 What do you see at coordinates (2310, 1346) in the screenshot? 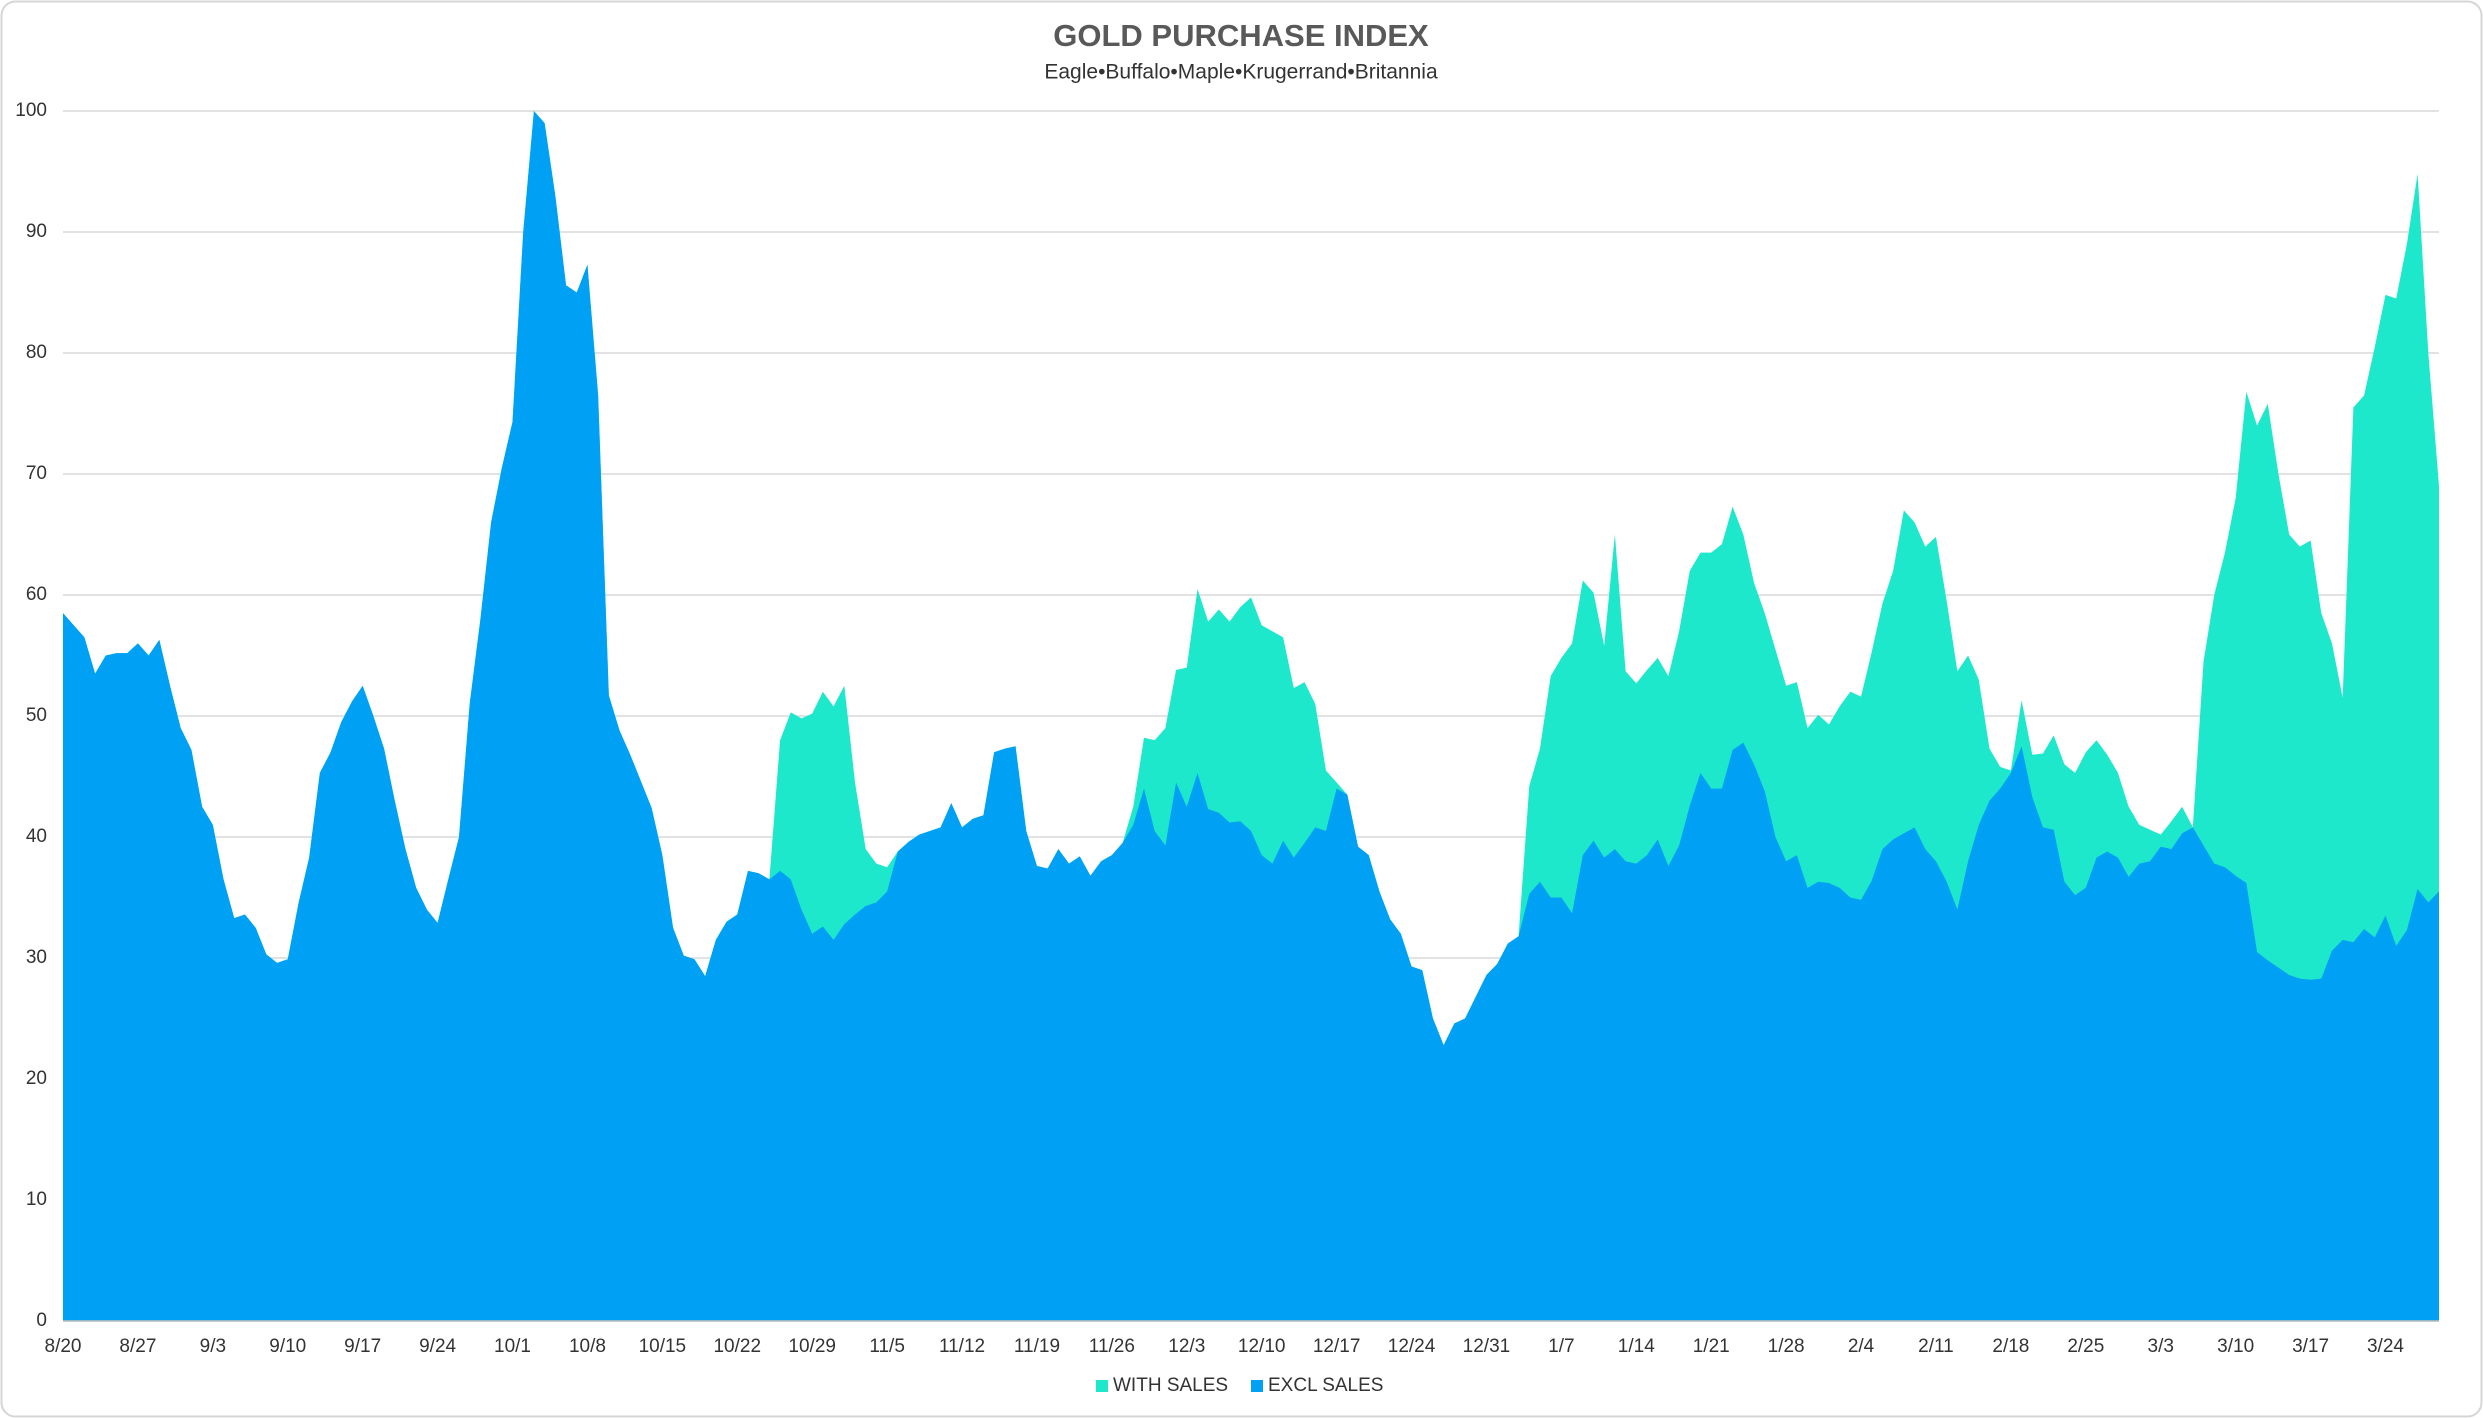
I see `x-tick-label: 3/17` at bounding box center [2310, 1346].